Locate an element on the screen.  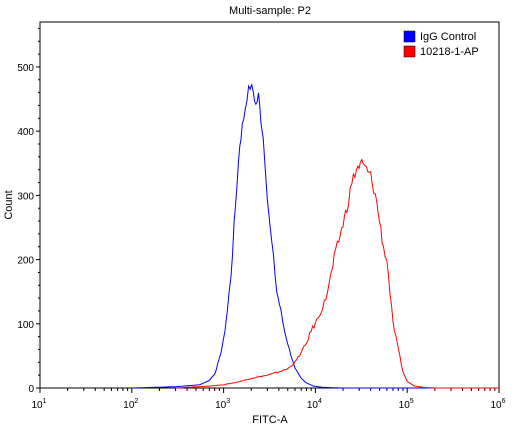
y-axis-ticks: 0 100 200 300 400 500 is located at coordinates (28, 211).